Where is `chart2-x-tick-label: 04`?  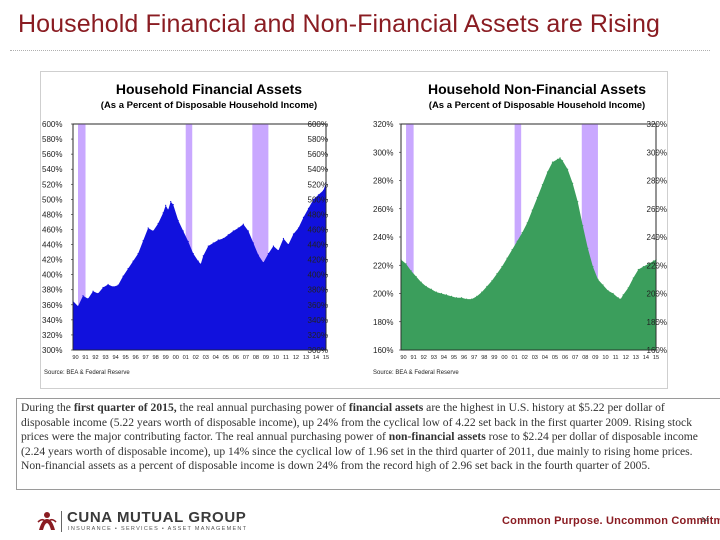
chart2-x-tick-label: 04 is located at coordinates (545, 358).